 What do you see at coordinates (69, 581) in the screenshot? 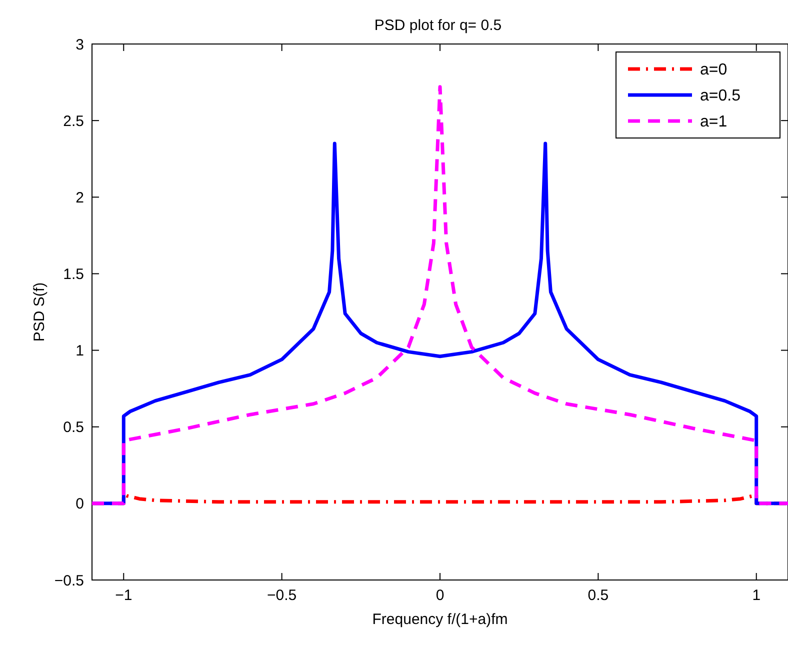
I see `y-tick-label: −0.5` at bounding box center [69, 581].